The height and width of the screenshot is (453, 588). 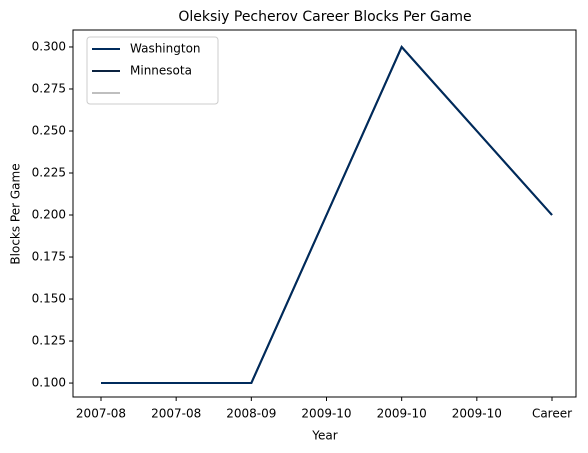 I want to click on x-axis-label: Year, so click(x=324, y=436).